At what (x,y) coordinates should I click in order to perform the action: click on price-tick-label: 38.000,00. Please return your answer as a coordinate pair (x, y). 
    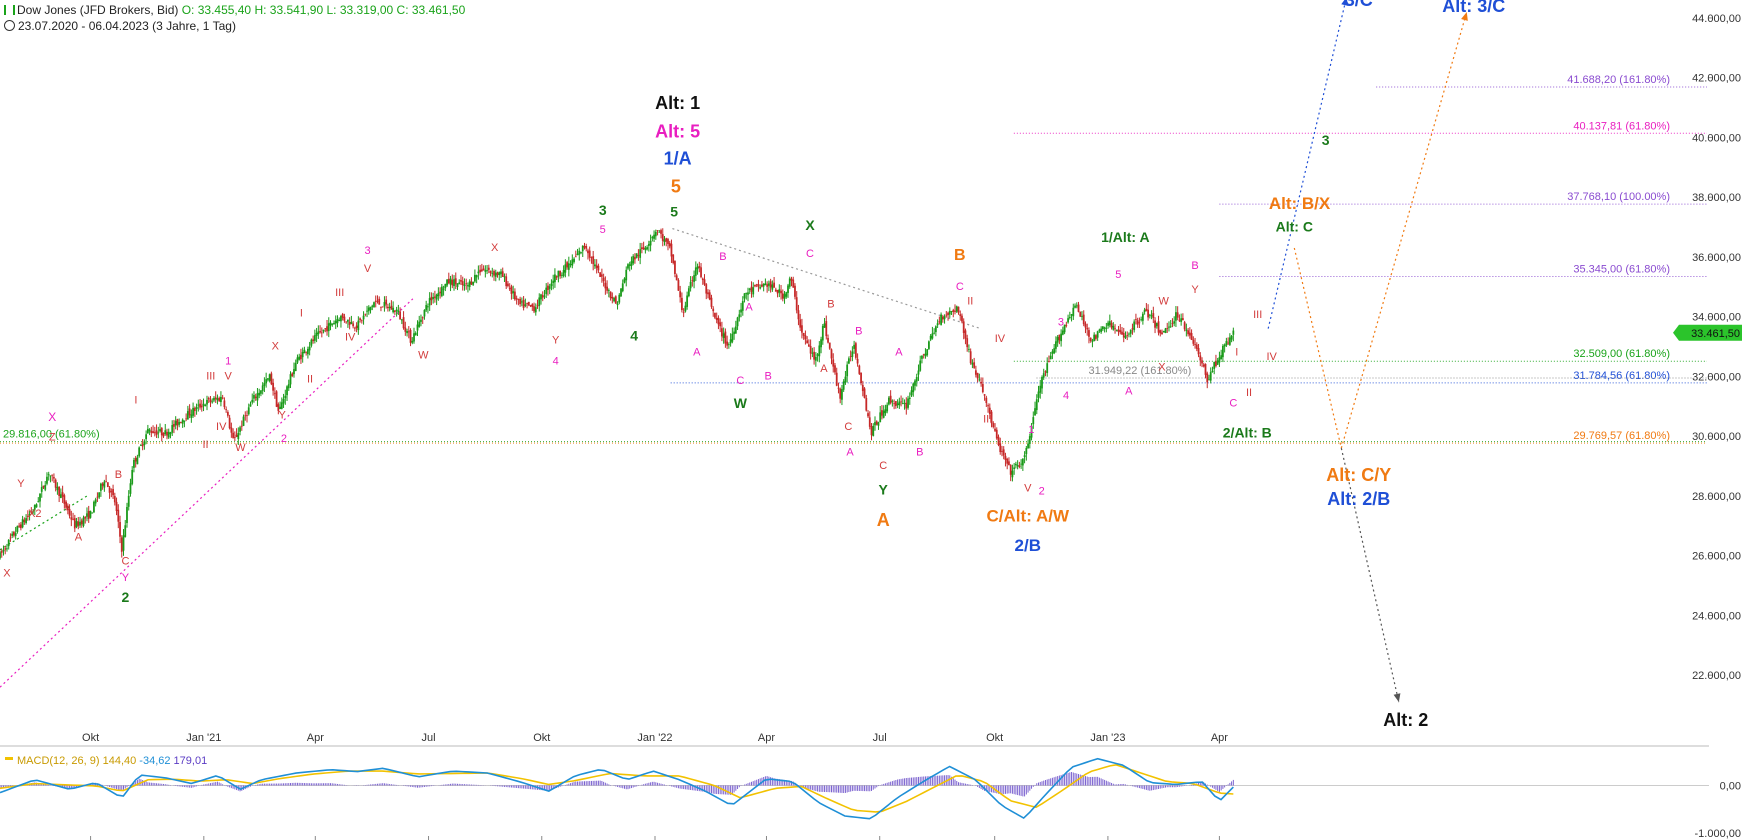
    Looking at the image, I should click on (1716, 198).